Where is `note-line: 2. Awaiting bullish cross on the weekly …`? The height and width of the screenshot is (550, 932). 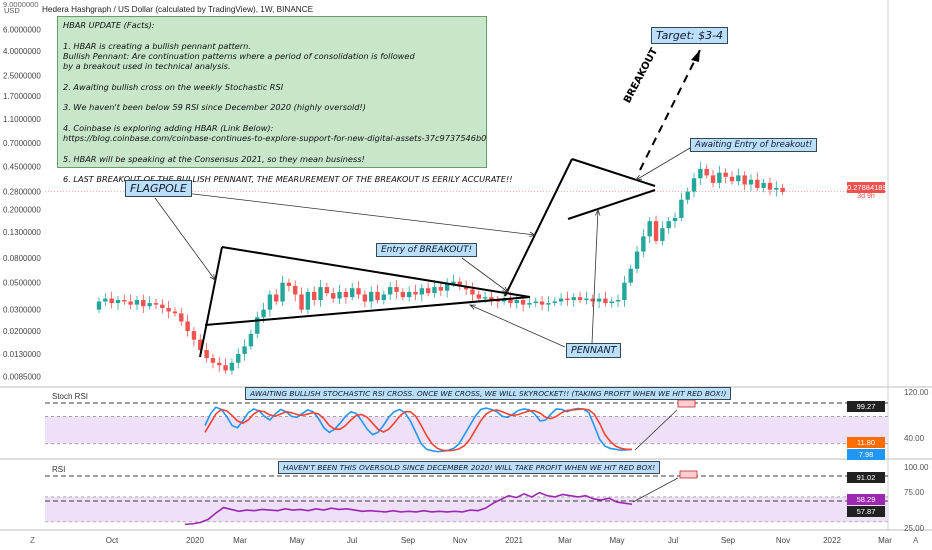 note-line: 2. Awaiting bullish cross on the weekly … is located at coordinates (173, 86).